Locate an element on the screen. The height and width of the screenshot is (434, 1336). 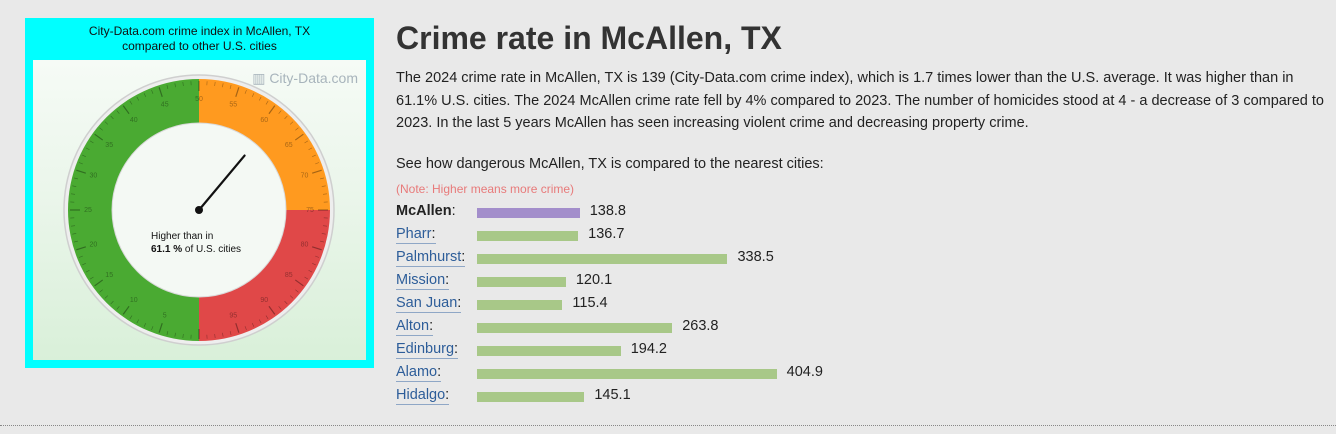
gauge-tick-label: 20 is located at coordinates (94, 244).